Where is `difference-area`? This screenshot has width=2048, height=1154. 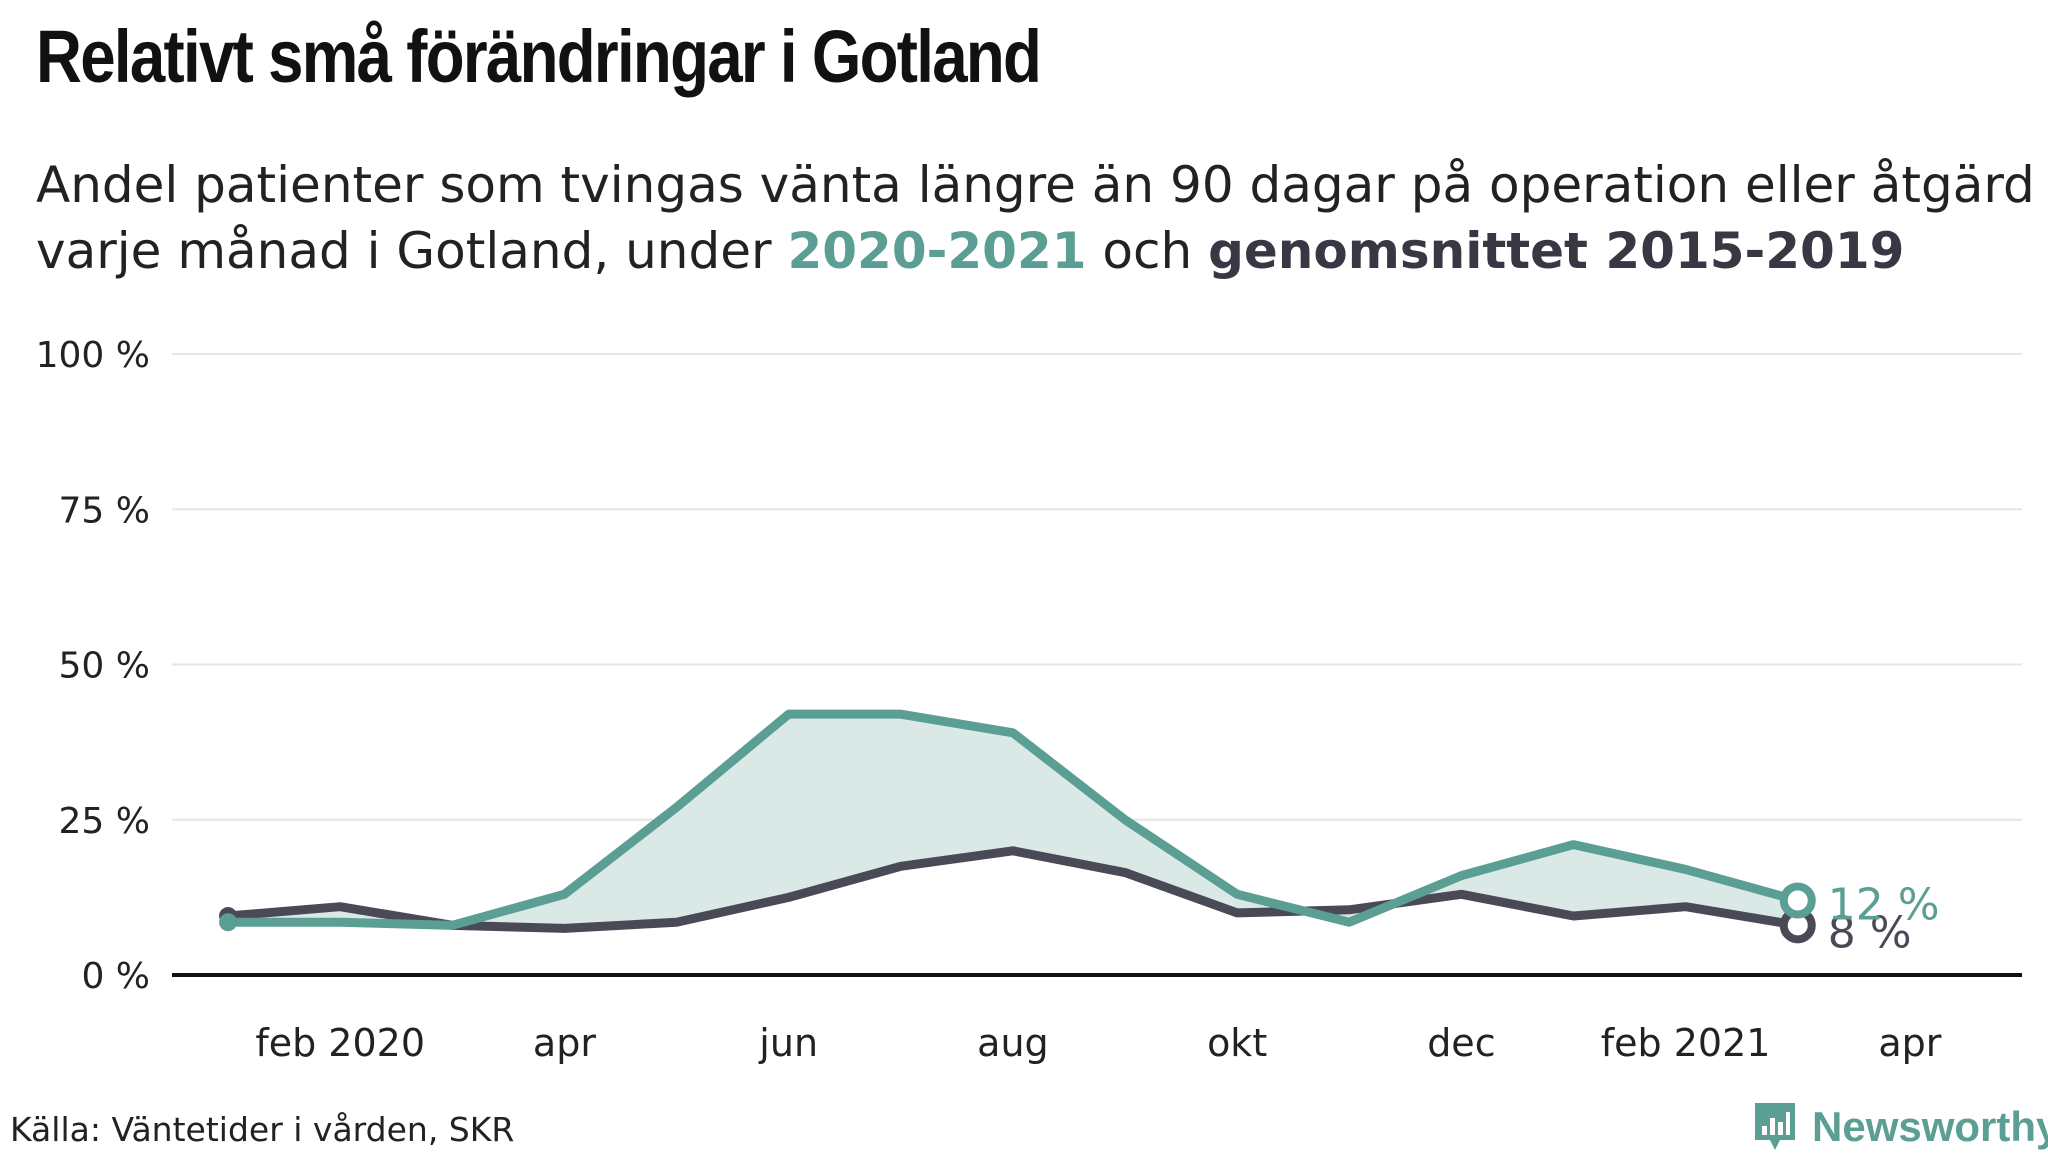
difference-area is located at coordinates (1013, 821).